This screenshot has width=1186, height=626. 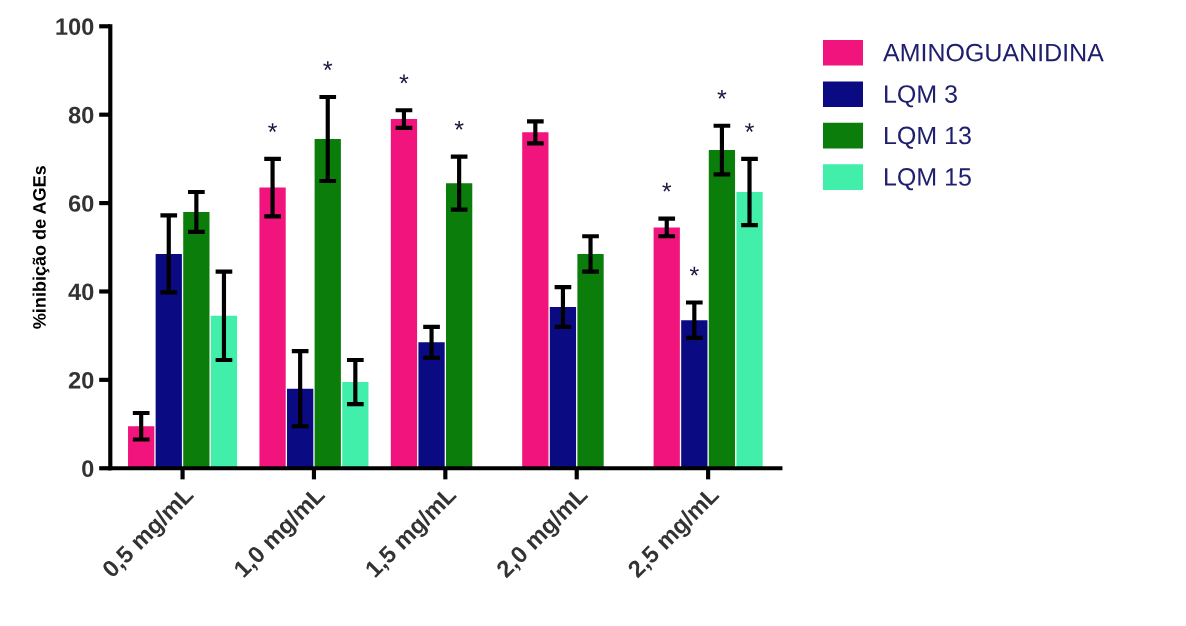 What do you see at coordinates (921, 96) in the screenshot?
I see `legend-label: LQM 3` at bounding box center [921, 96].